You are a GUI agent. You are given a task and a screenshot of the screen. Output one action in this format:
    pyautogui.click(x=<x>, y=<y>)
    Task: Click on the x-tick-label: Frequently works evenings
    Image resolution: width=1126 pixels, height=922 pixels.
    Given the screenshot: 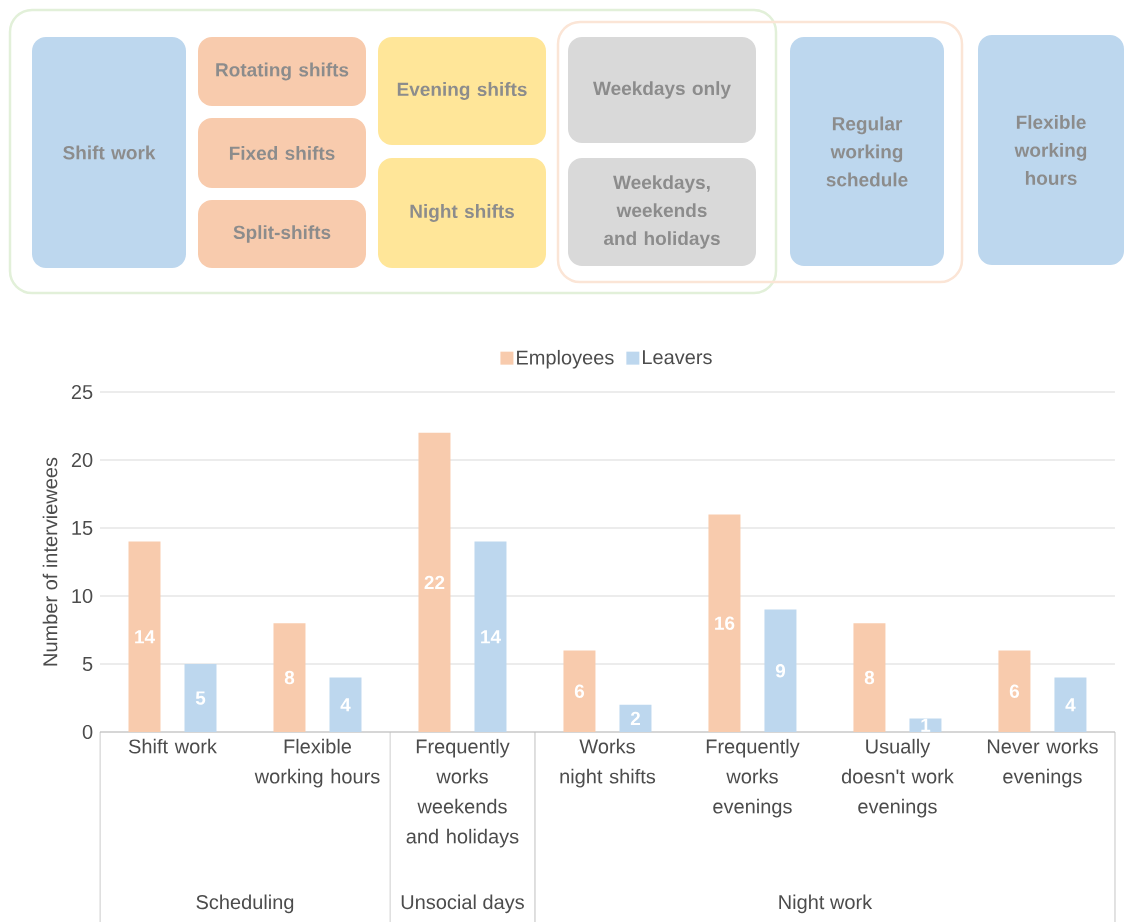 What is the action you would take?
    pyautogui.click(x=753, y=778)
    